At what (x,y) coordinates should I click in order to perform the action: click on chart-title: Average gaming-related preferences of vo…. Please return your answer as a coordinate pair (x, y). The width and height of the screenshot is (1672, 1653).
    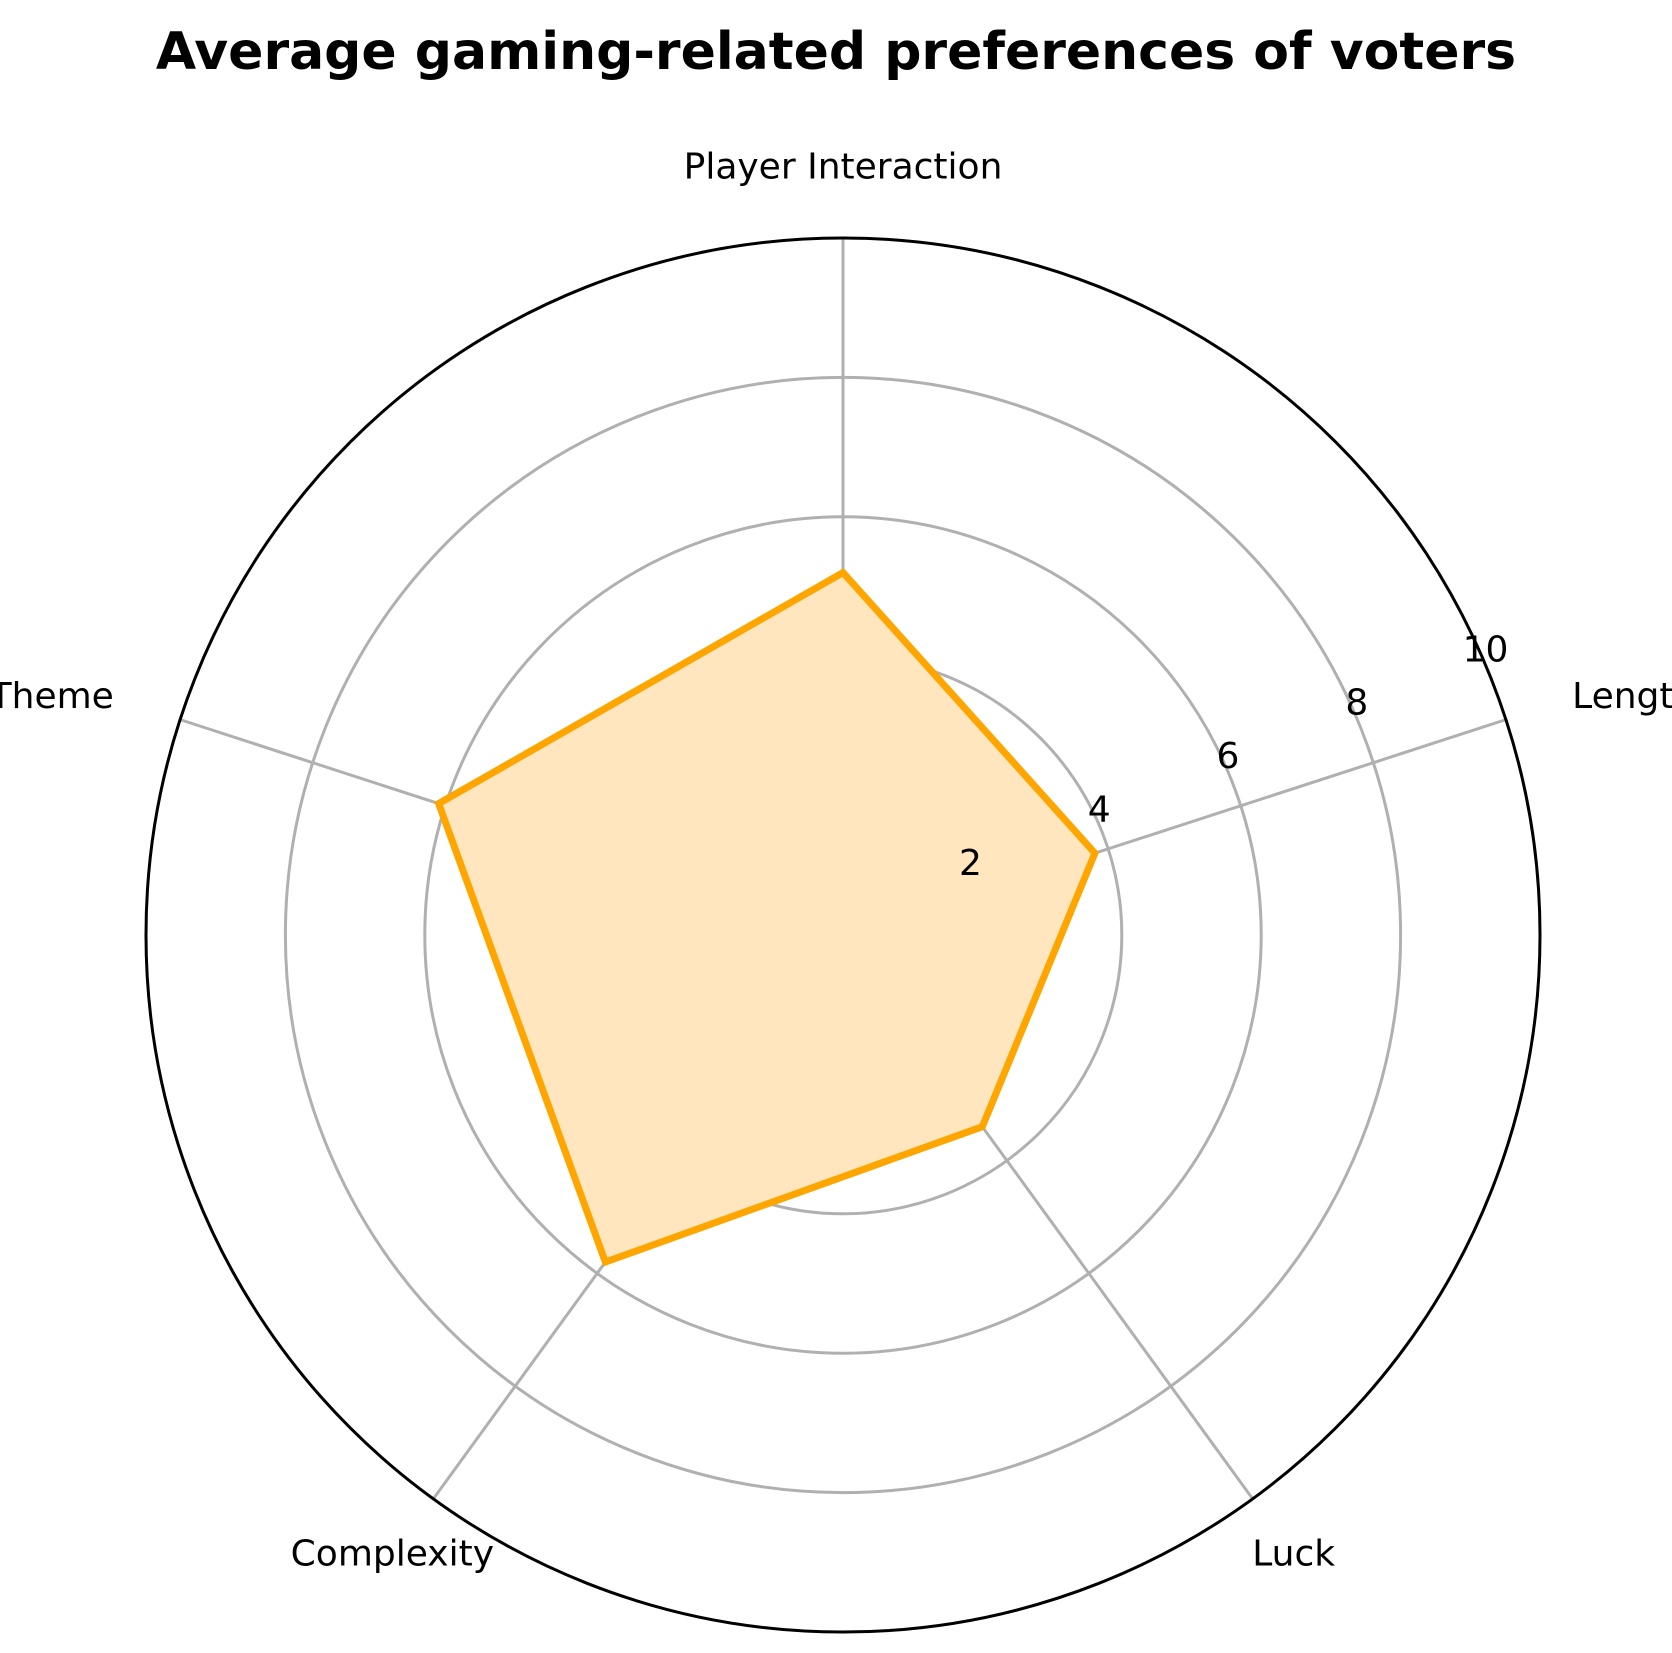
    Looking at the image, I should click on (836, 52).